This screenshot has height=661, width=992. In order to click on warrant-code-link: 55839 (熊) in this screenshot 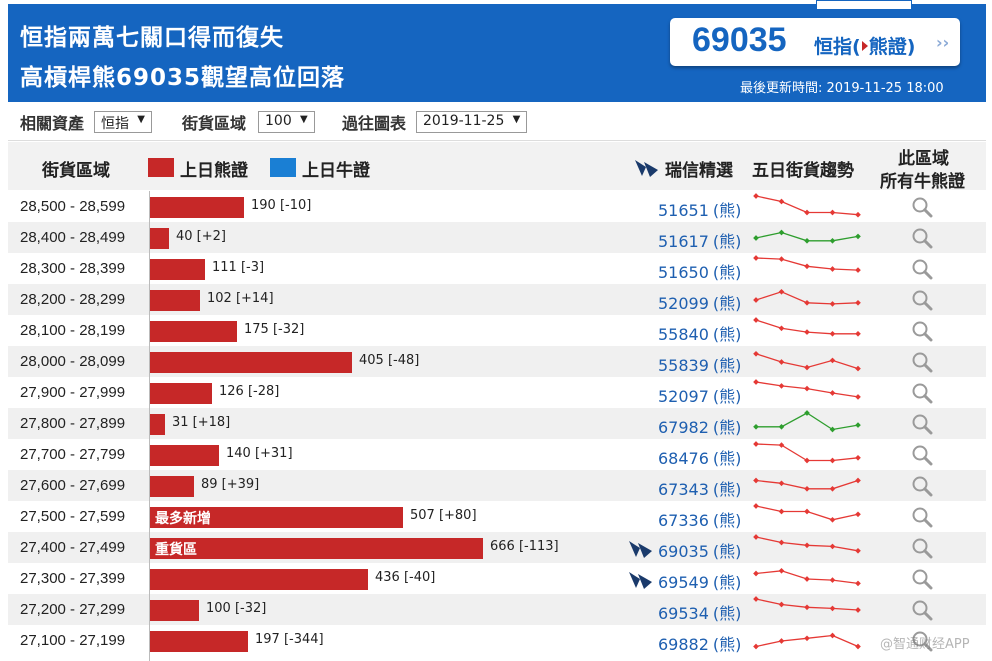, I will do `click(700, 365)`.